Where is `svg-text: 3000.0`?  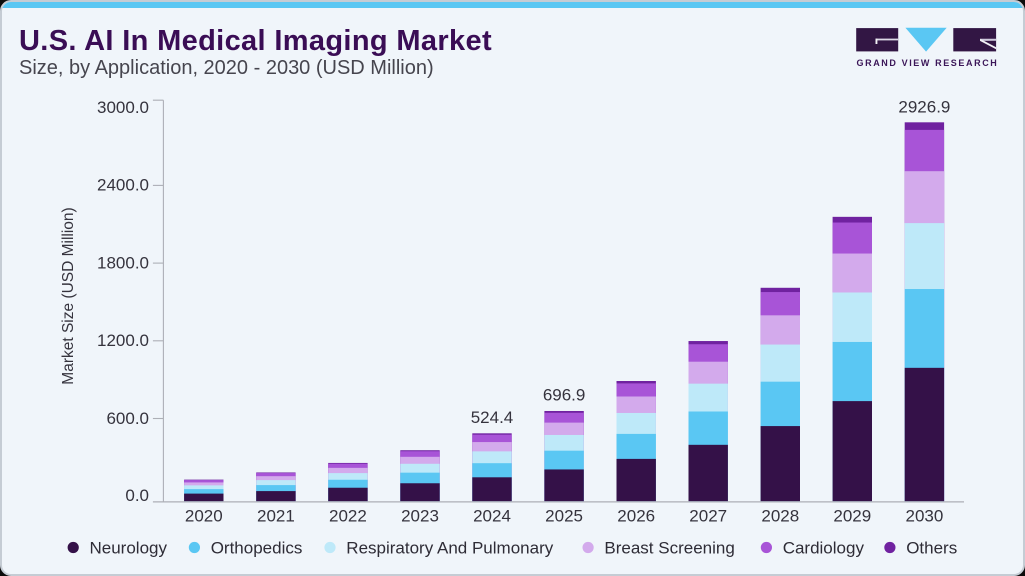 svg-text: 3000.0 is located at coordinates (123, 107).